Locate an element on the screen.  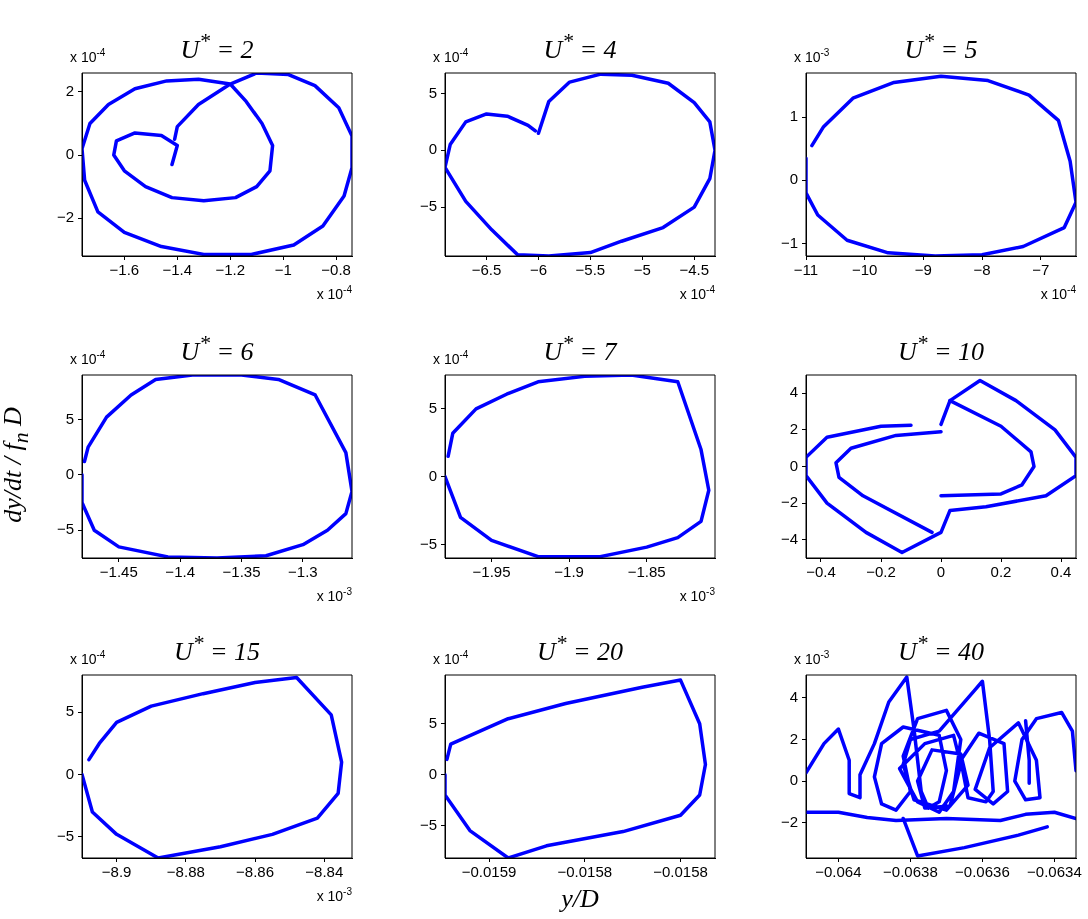
y-tick-label: −4 is located at coordinates (789, 538).